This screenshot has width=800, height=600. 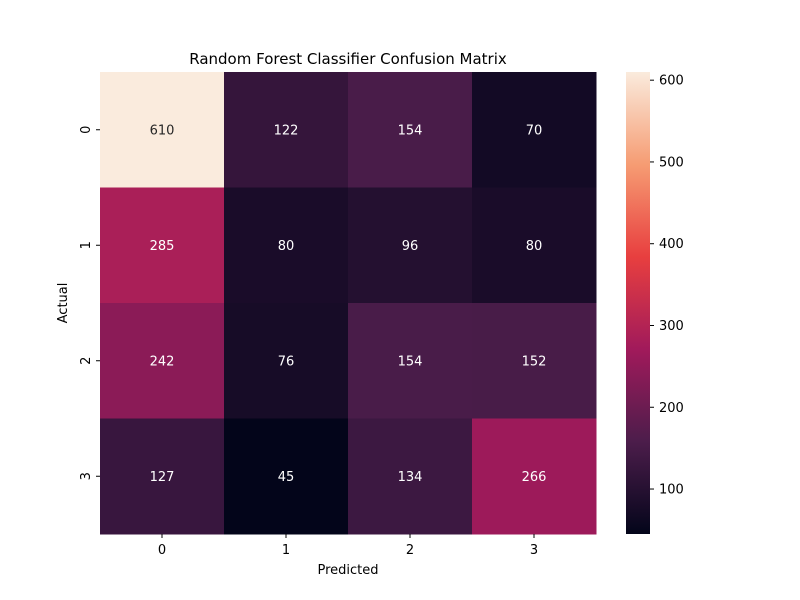 What do you see at coordinates (347, 570) in the screenshot?
I see `x-axis-label: Predicted` at bounding box center [347, 570].